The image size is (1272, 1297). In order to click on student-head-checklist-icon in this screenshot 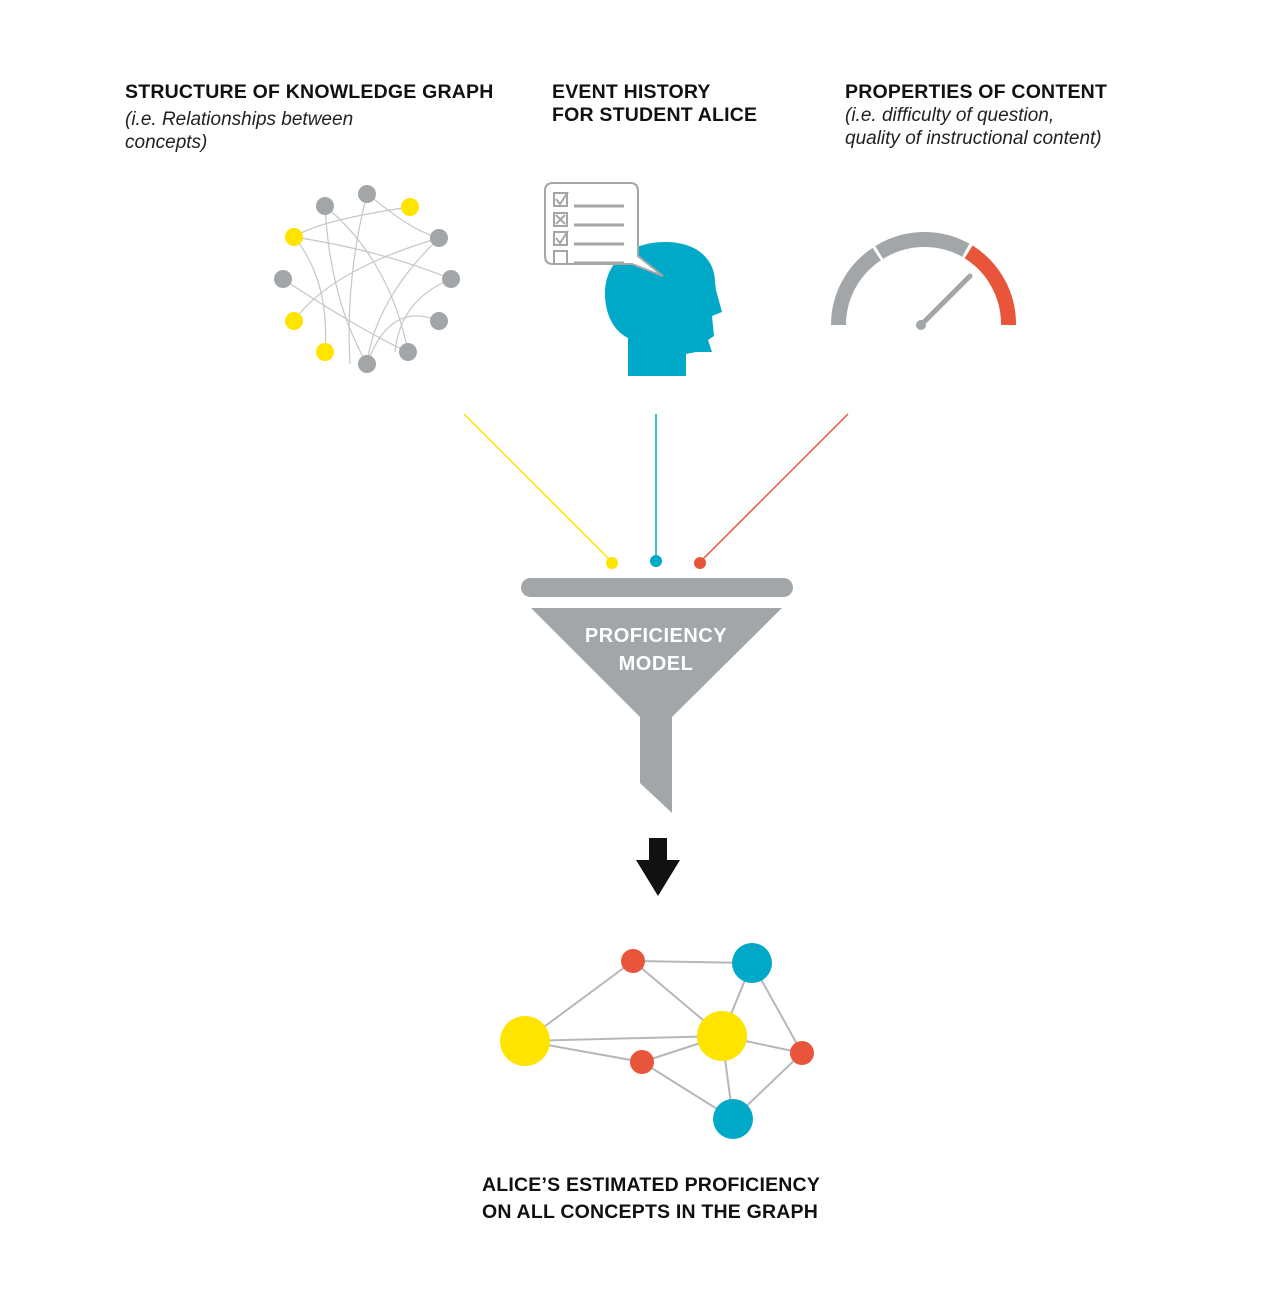, I will do `click(633, 279)`.